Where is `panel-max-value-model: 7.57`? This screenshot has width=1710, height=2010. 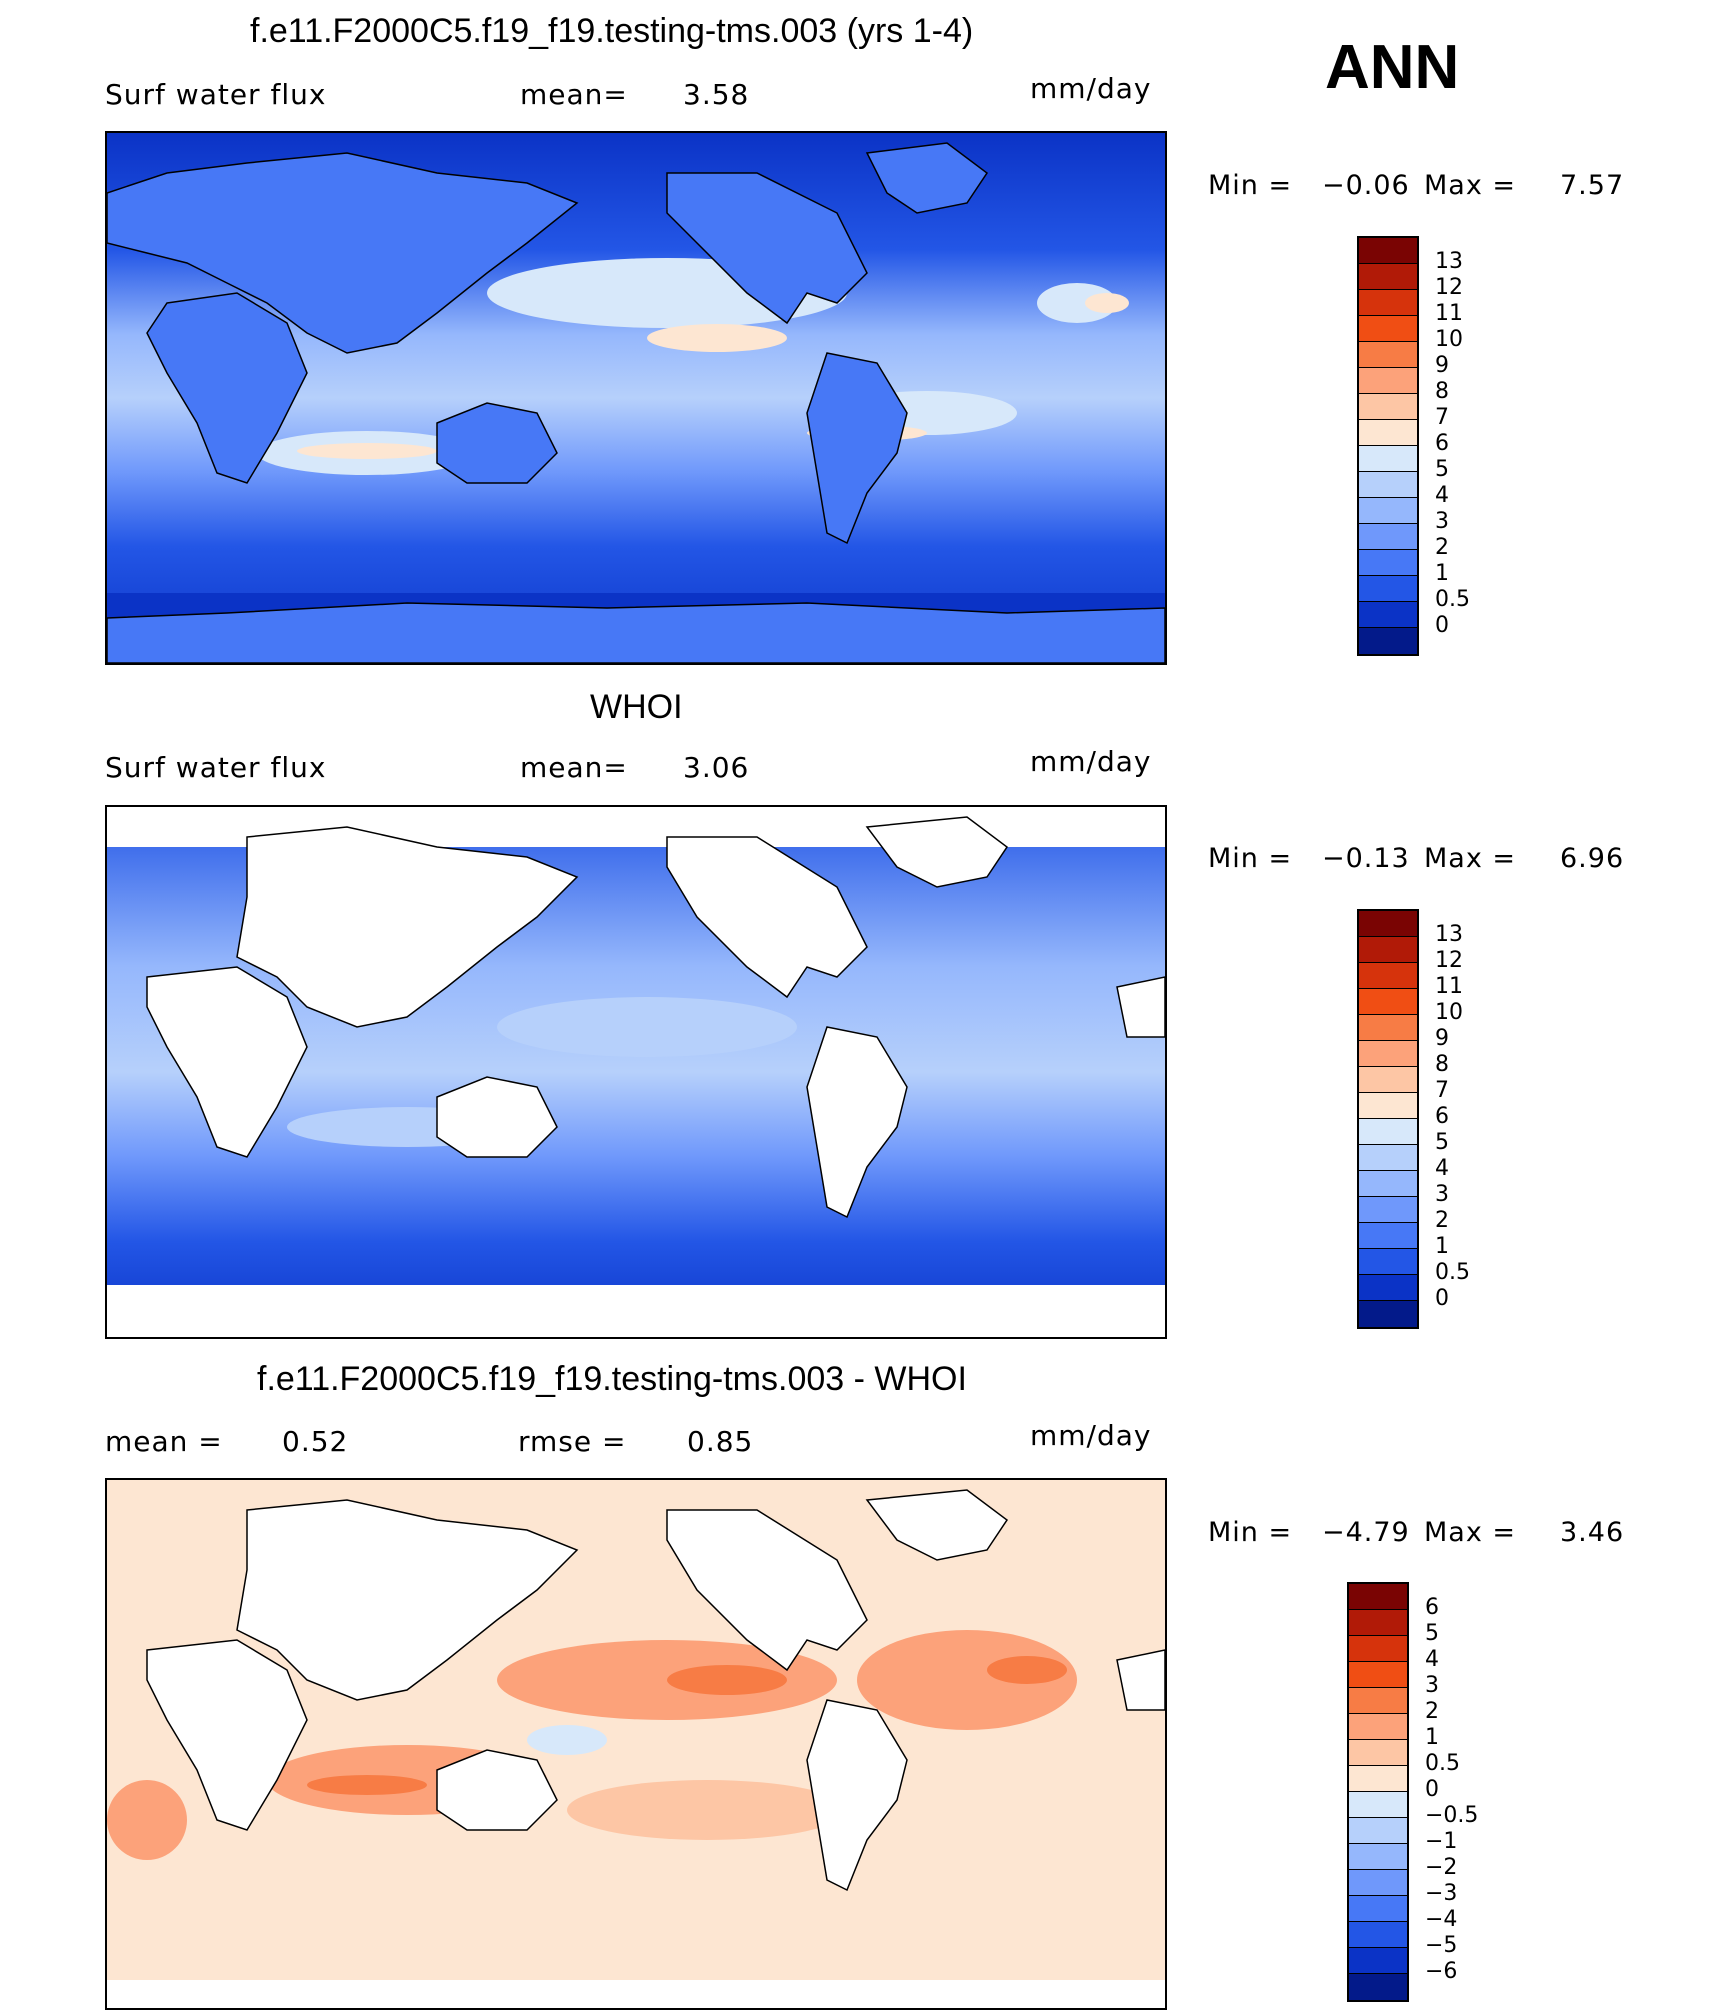 panel-max-value-model: 7.57 is located at coordinates (1592, 185).